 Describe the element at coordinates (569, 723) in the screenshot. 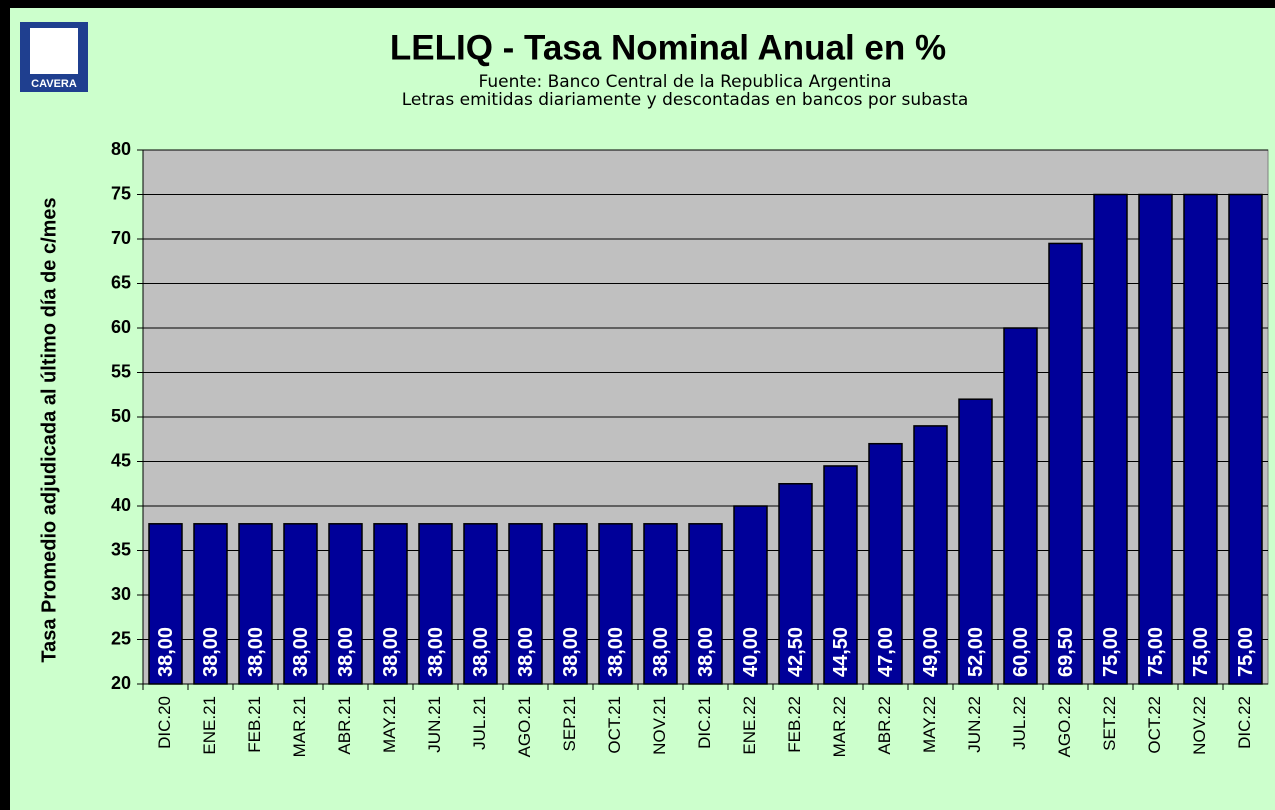

I see `x-tick-label: SEP.21` at that location.